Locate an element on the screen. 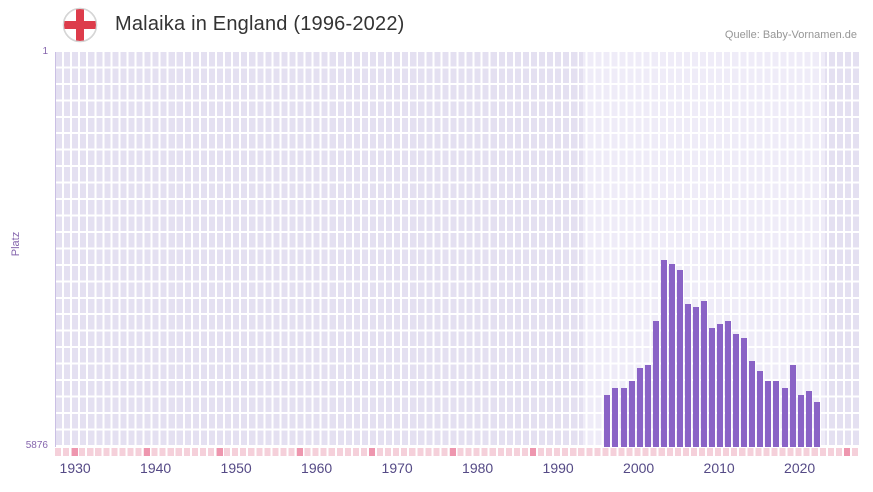  bar-2017 is located at coordinates (776, 414).